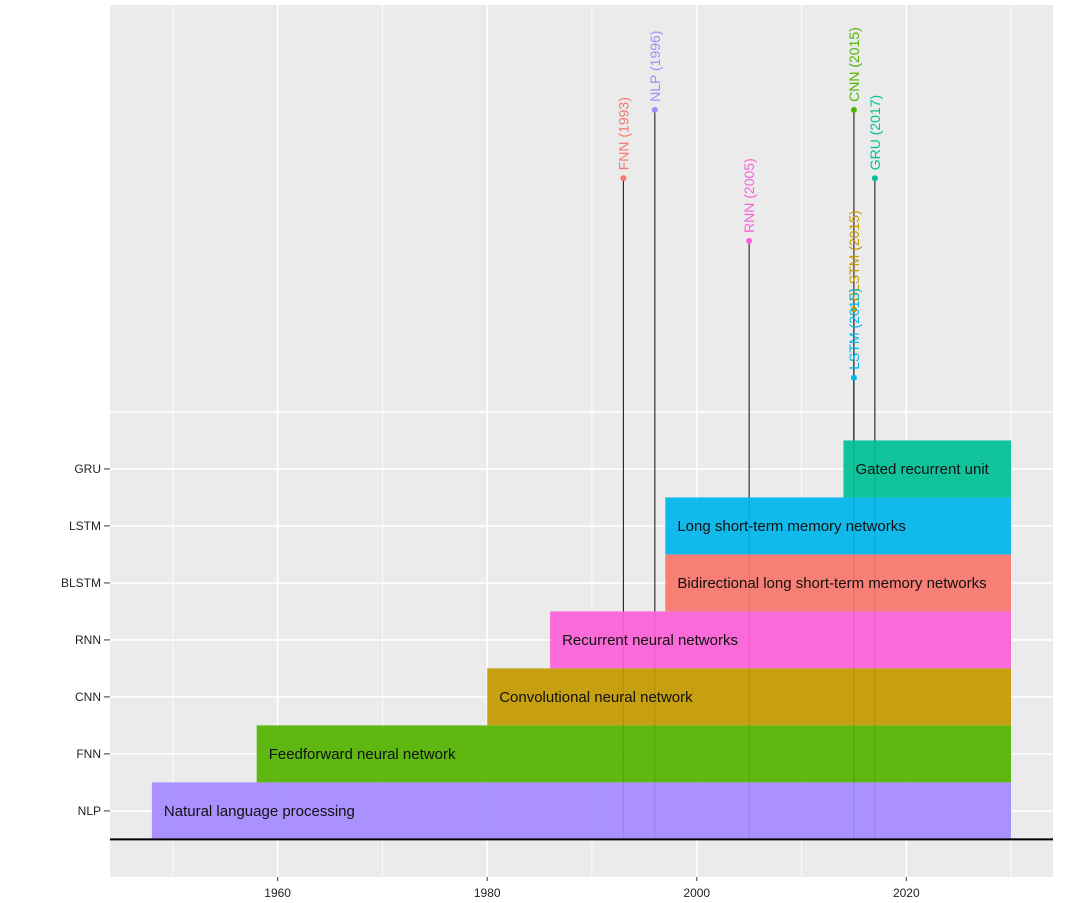 This screenshot has width=1080, height=903. Describe the element at coordinates (596, 697) in the screenshot. I see `bar-label: Convolutional neural network` at that location.